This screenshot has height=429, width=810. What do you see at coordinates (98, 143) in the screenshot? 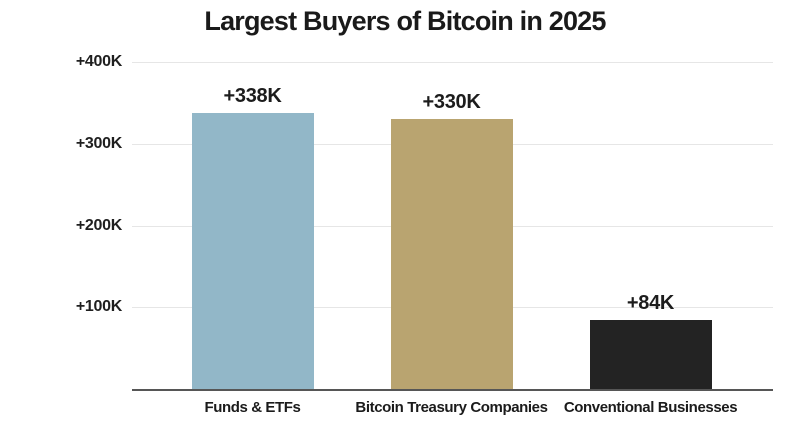
I see `y-tick-label: +300K` at bounding box center [98, 143].